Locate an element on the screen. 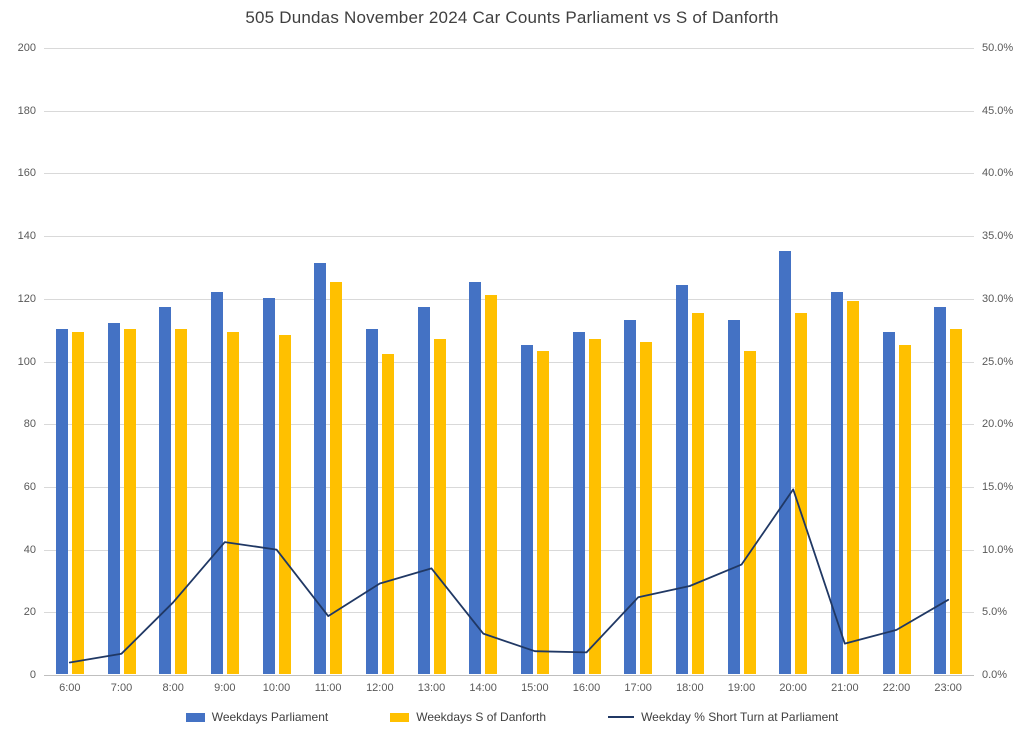 This screenshot has width=1024, height=731. x-axis-label: 15:00 is located at coordinates (535, 688).